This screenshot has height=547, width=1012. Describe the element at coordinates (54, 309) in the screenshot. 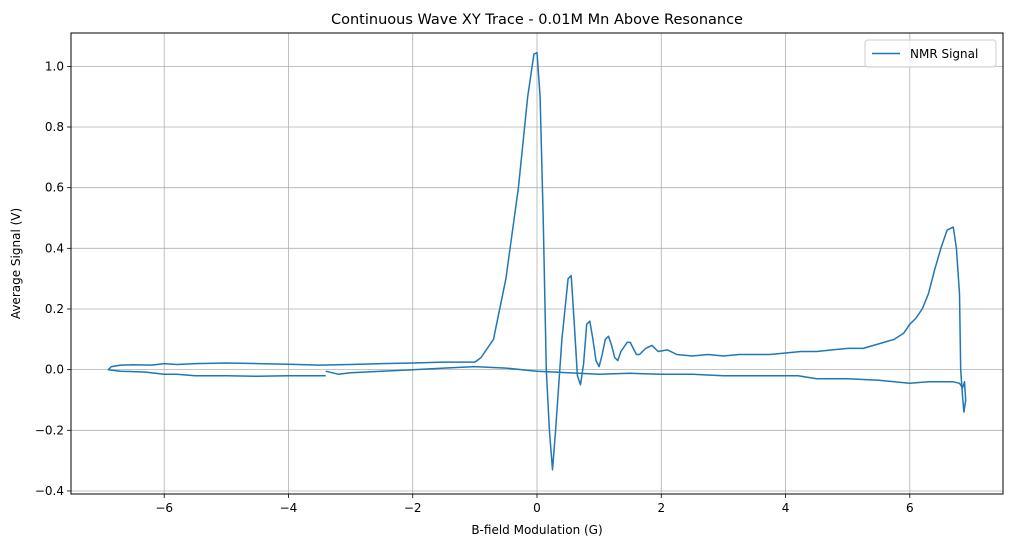

I see `y-tick-label: 0.2` at that location.